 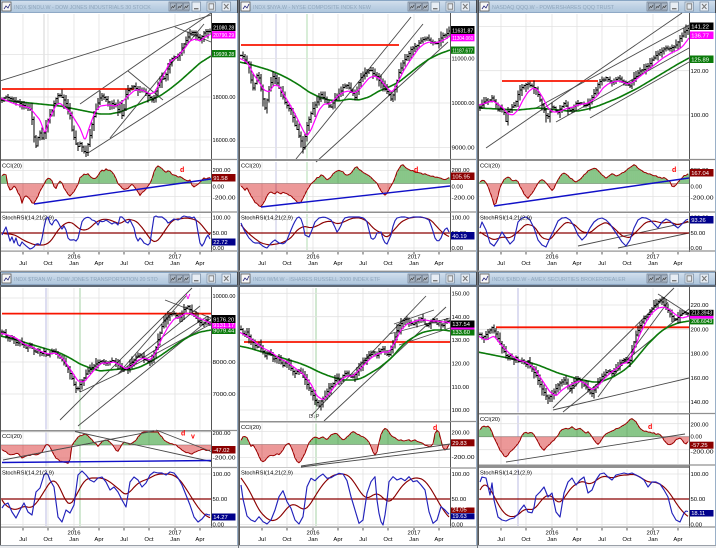 I want to click on svg-text: -57.25, so click(x=699, y=446).